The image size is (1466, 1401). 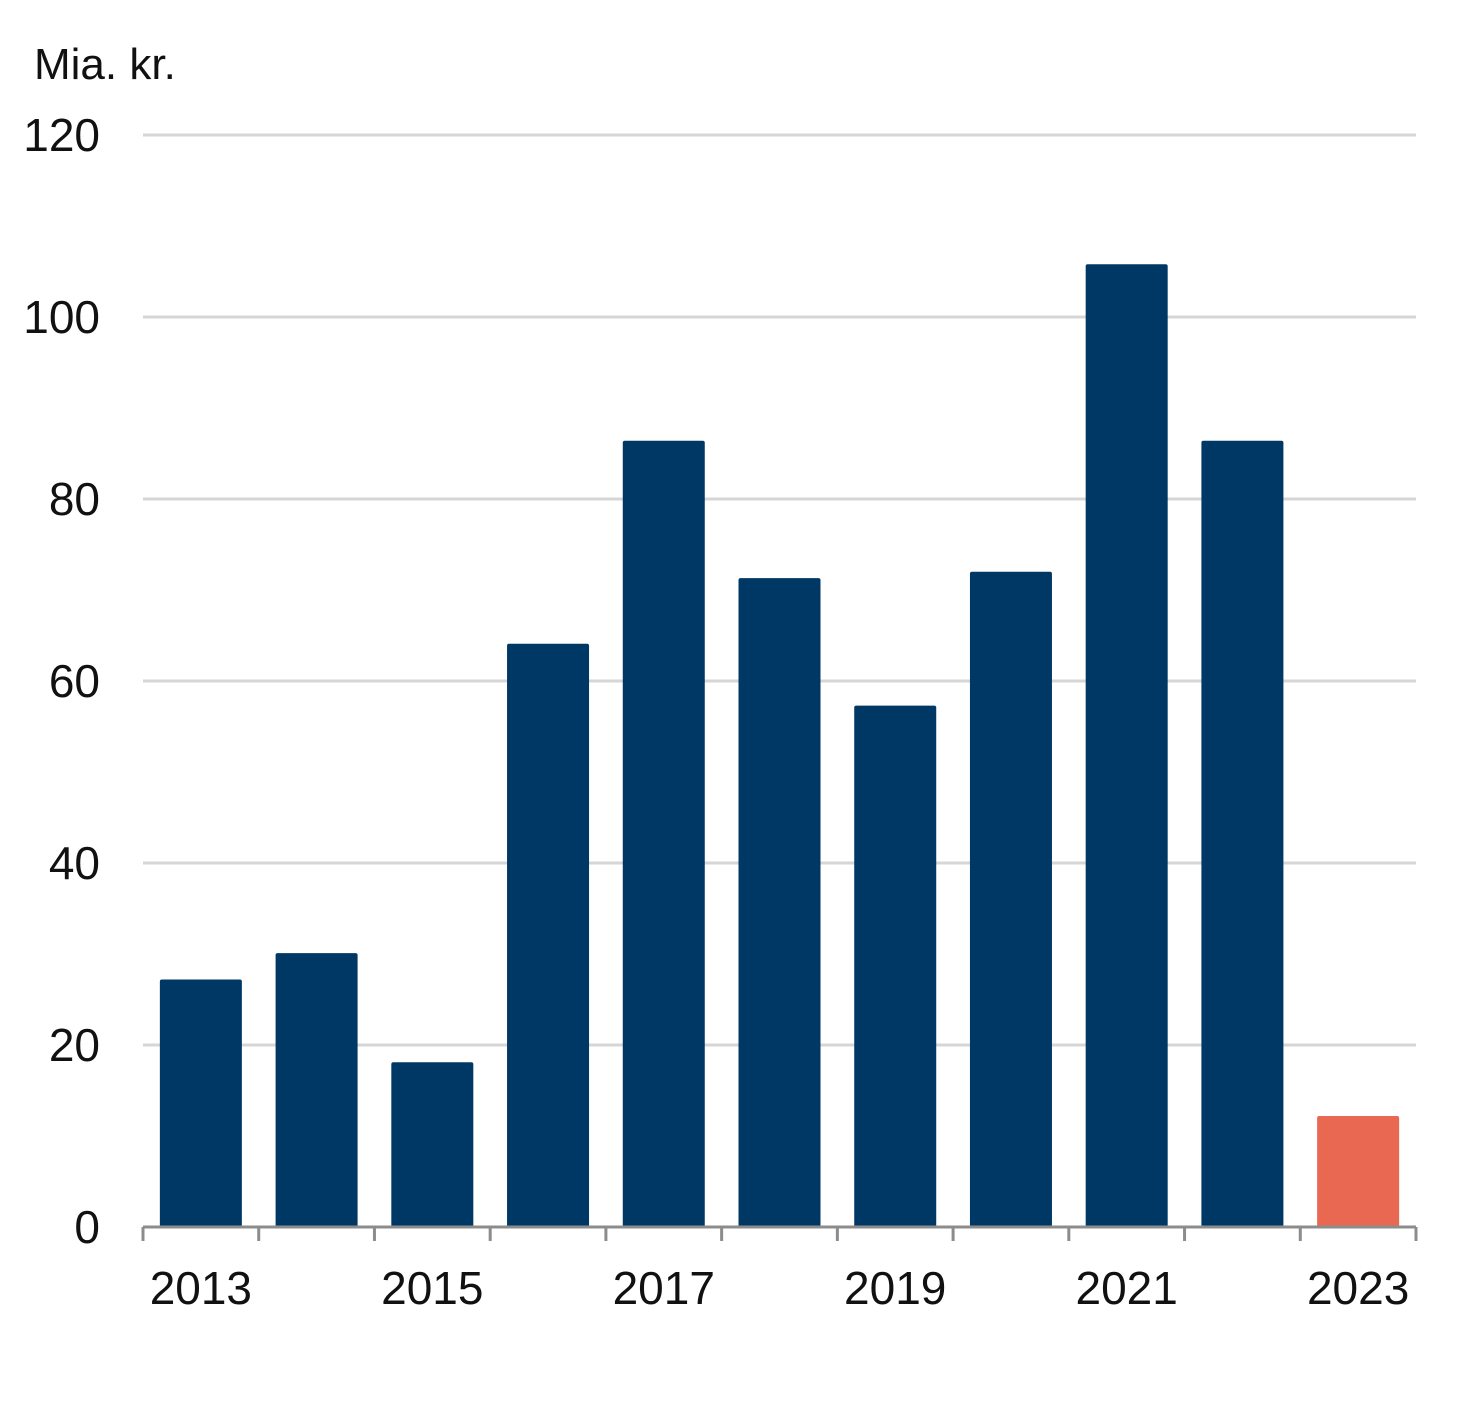 I want to click on bar-2017, so click(x=663, y=833).